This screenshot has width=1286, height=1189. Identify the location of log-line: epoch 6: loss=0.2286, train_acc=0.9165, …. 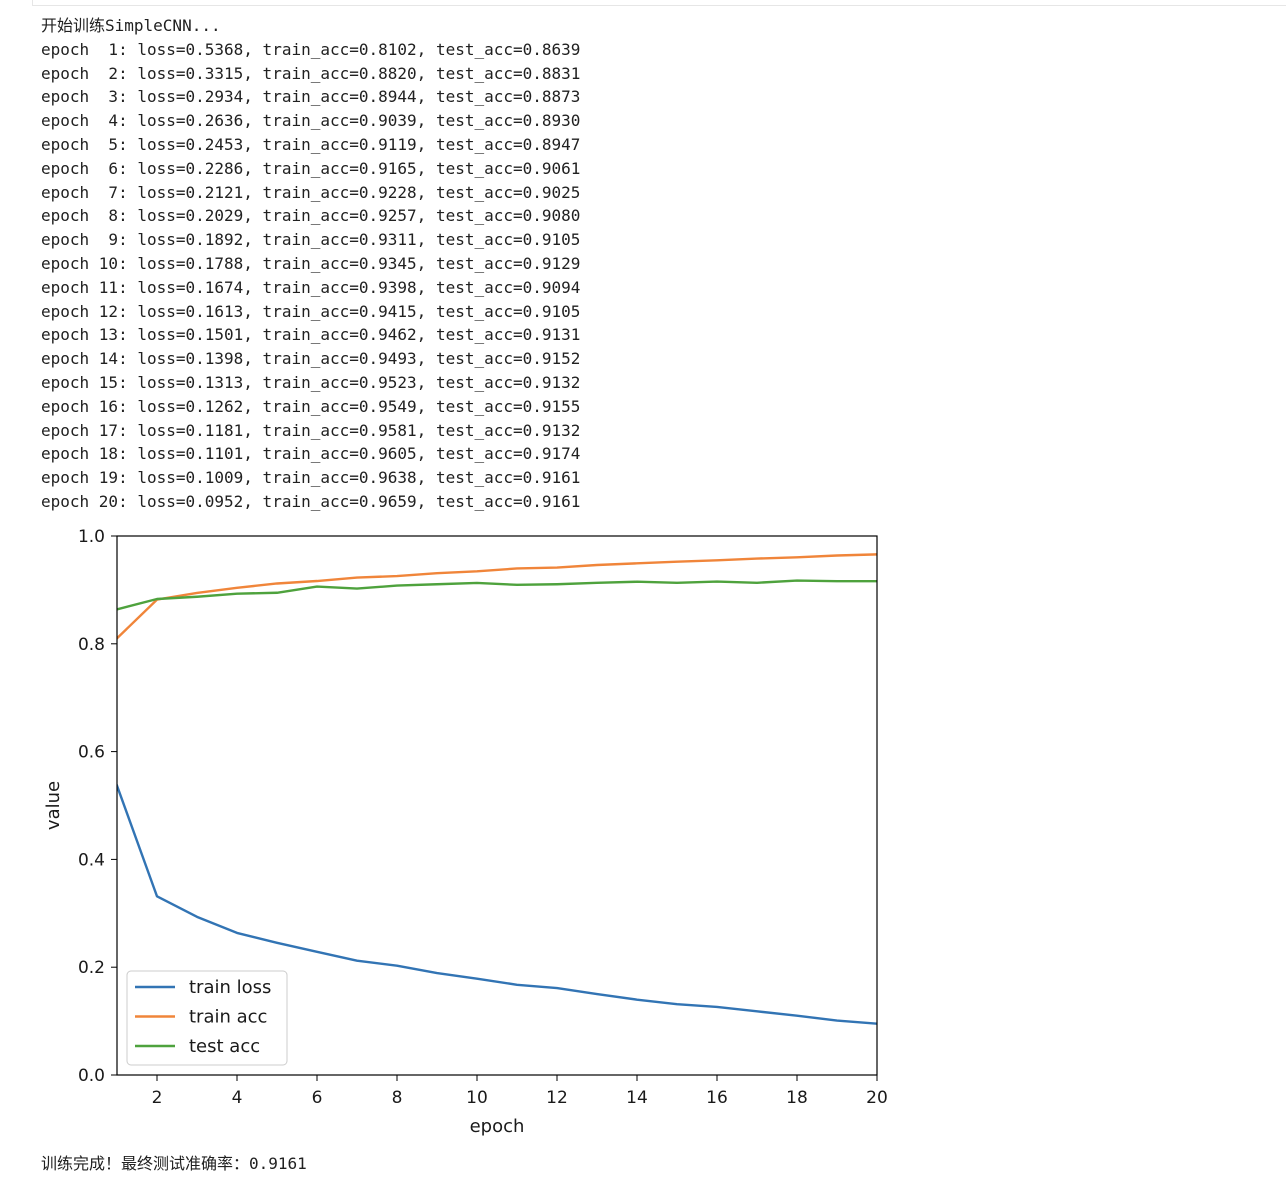
(311, 168).